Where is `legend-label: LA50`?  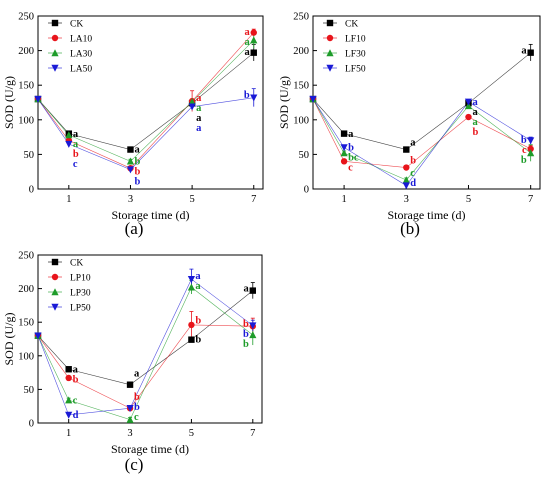 legend-label: LA50 is located at coordinates (81, 70).